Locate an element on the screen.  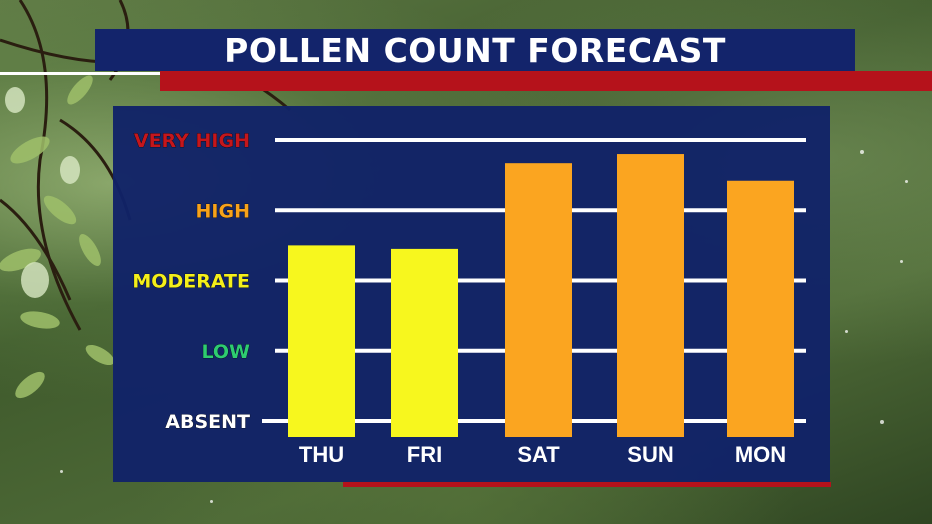
bar-mon is located at coordinates (760, 308).